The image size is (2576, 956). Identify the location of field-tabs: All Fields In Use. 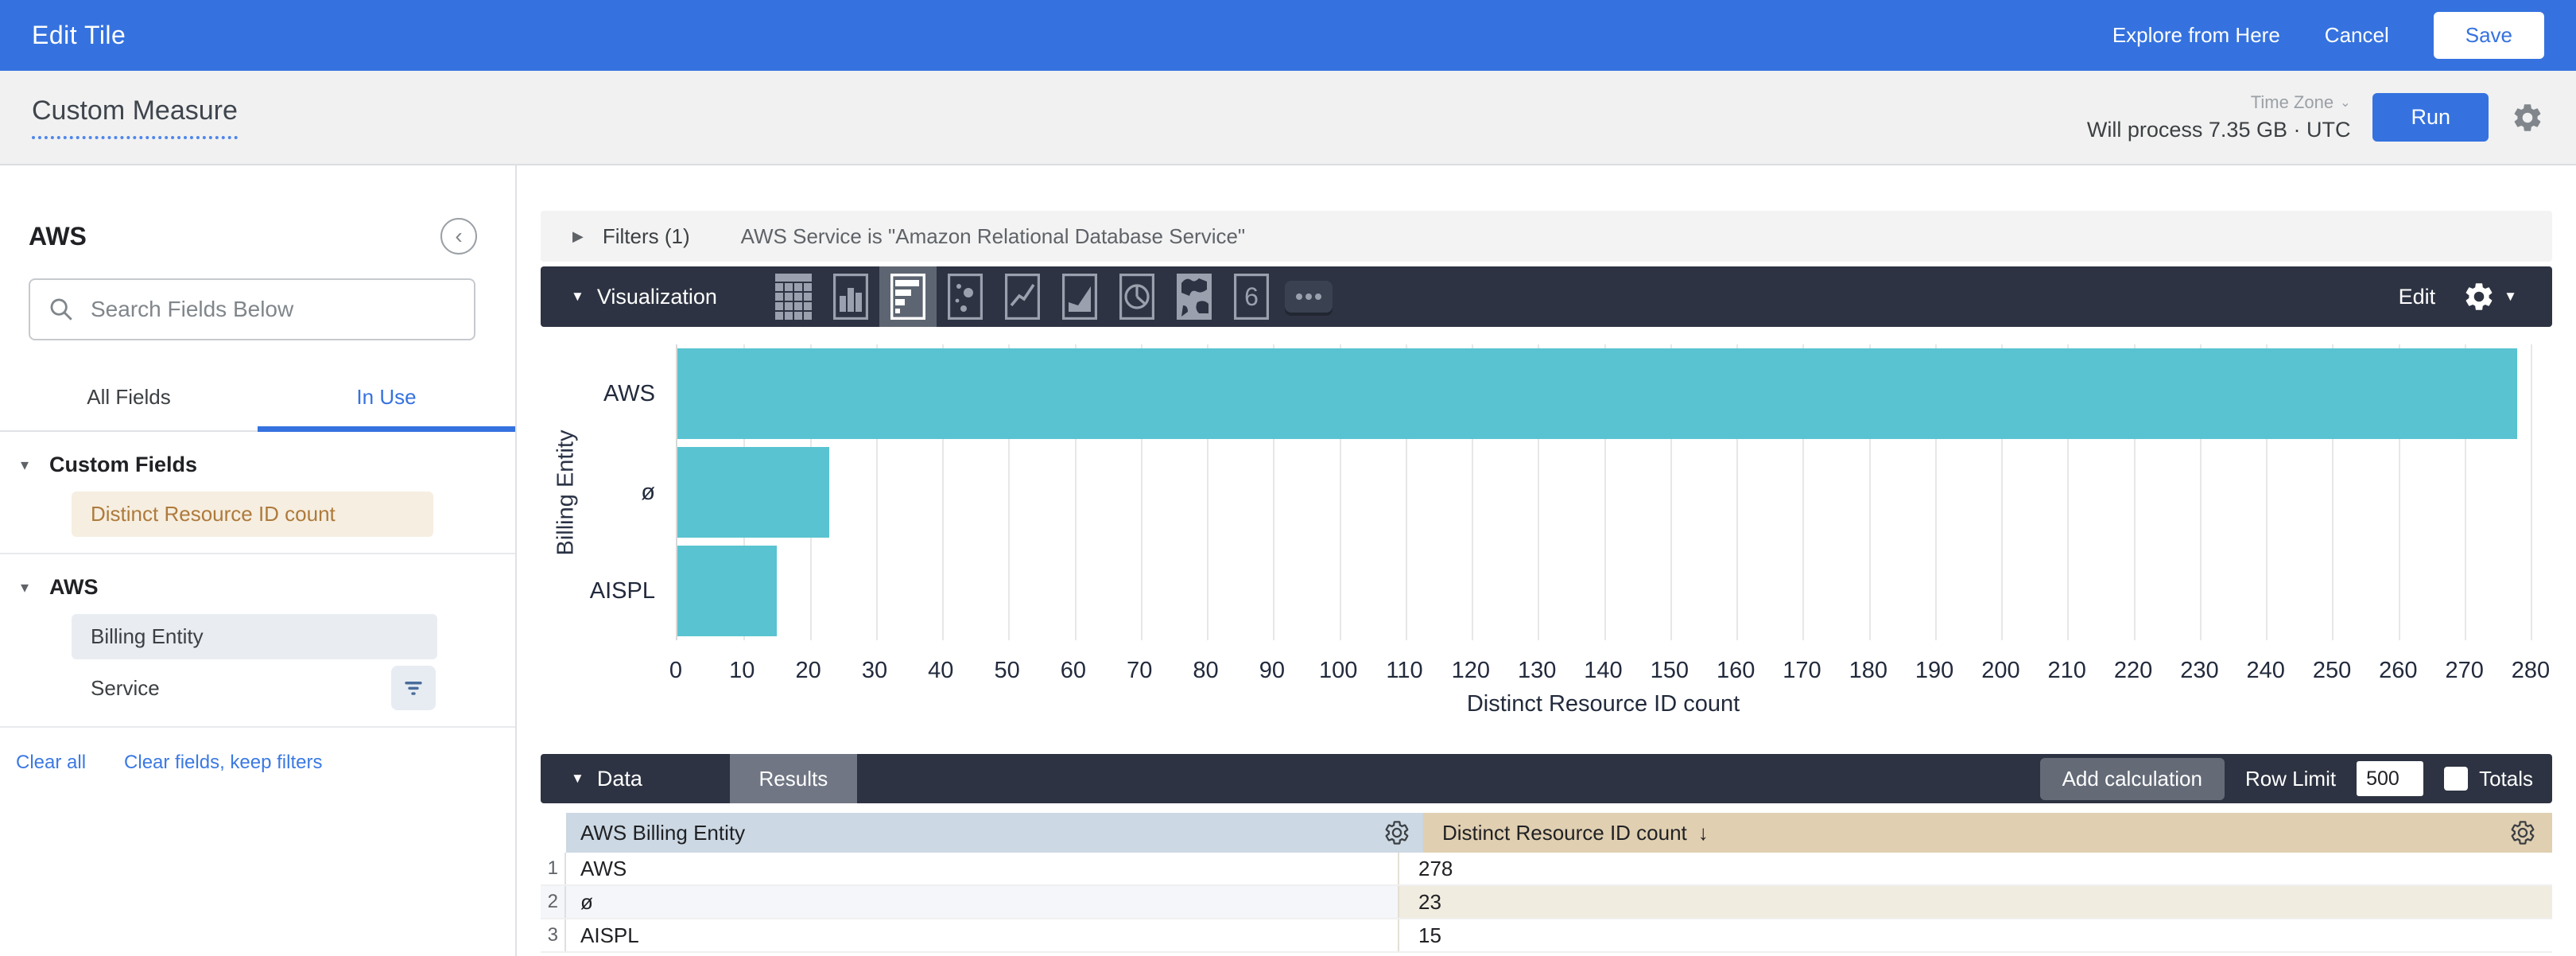
(257, 400).